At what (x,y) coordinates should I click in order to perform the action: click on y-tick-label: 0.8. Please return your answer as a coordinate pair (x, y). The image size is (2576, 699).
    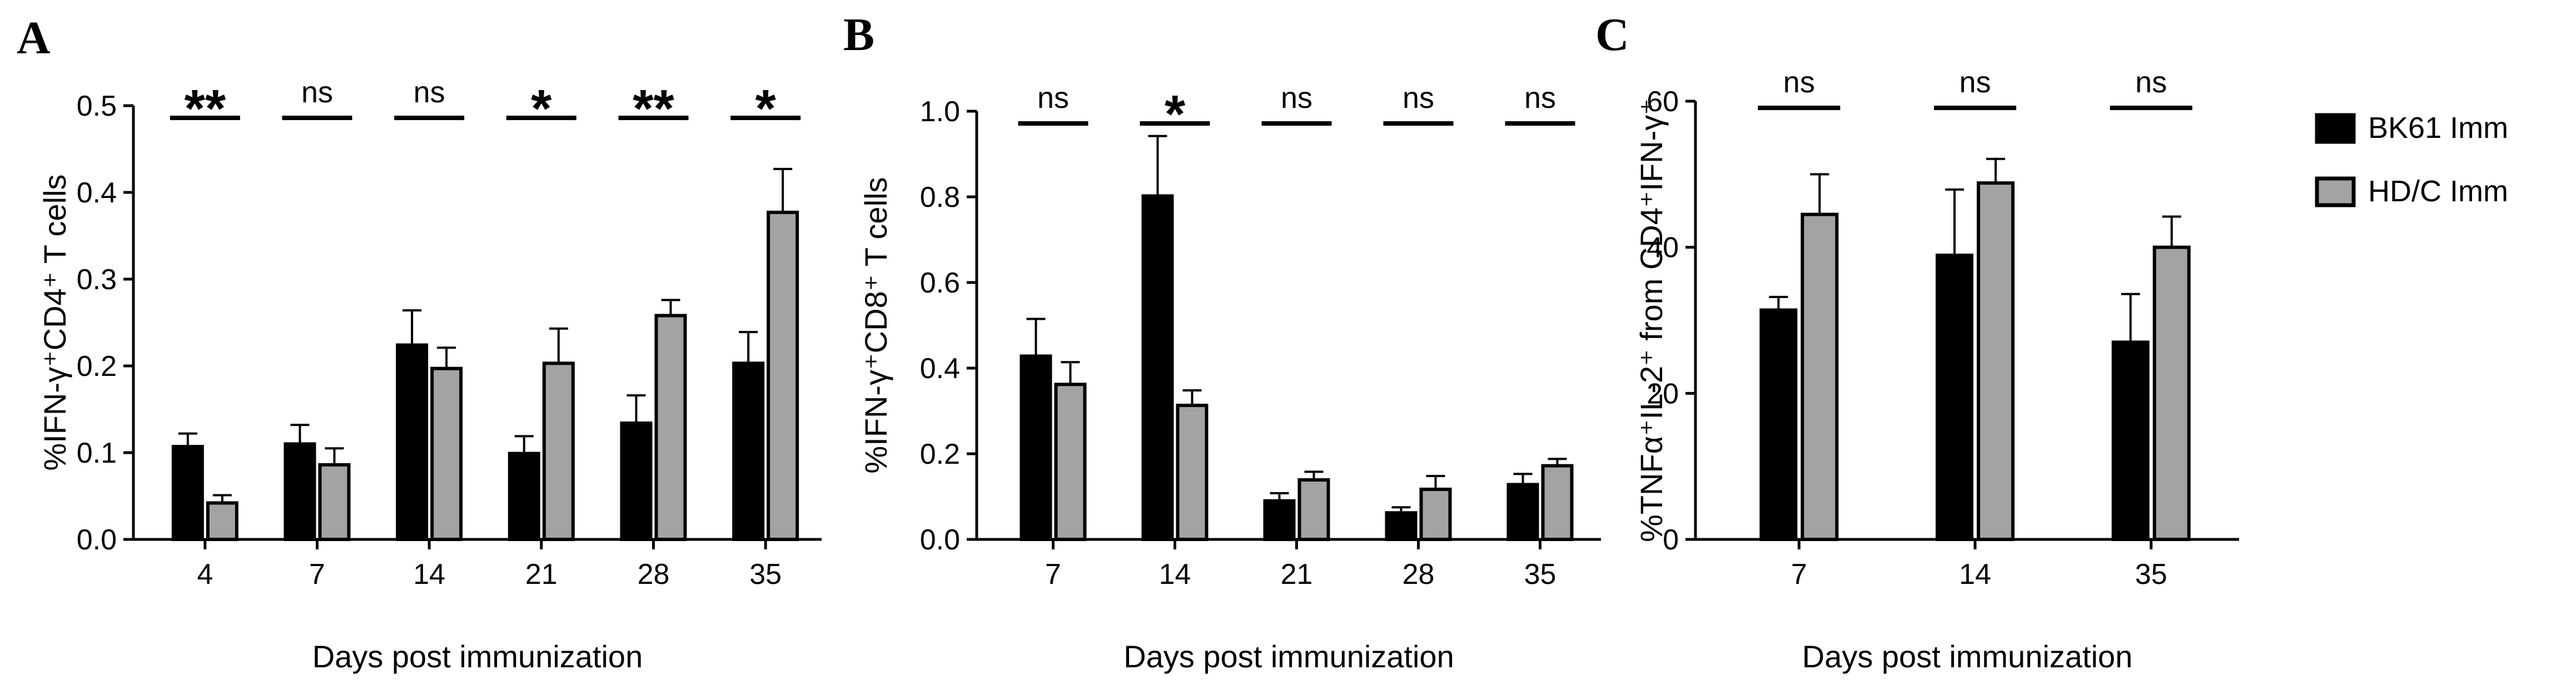
    Looking at the image, I should click on (940, 197).